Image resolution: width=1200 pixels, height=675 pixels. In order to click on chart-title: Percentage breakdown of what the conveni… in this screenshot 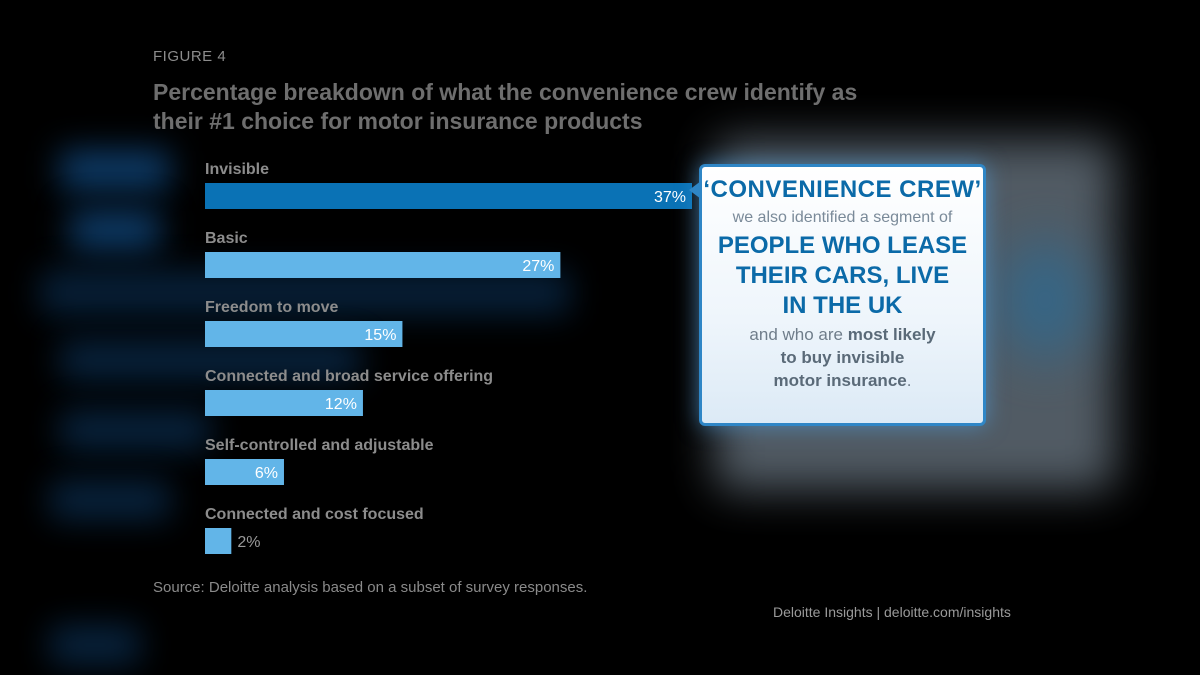, I will do `click(505, 106)`.